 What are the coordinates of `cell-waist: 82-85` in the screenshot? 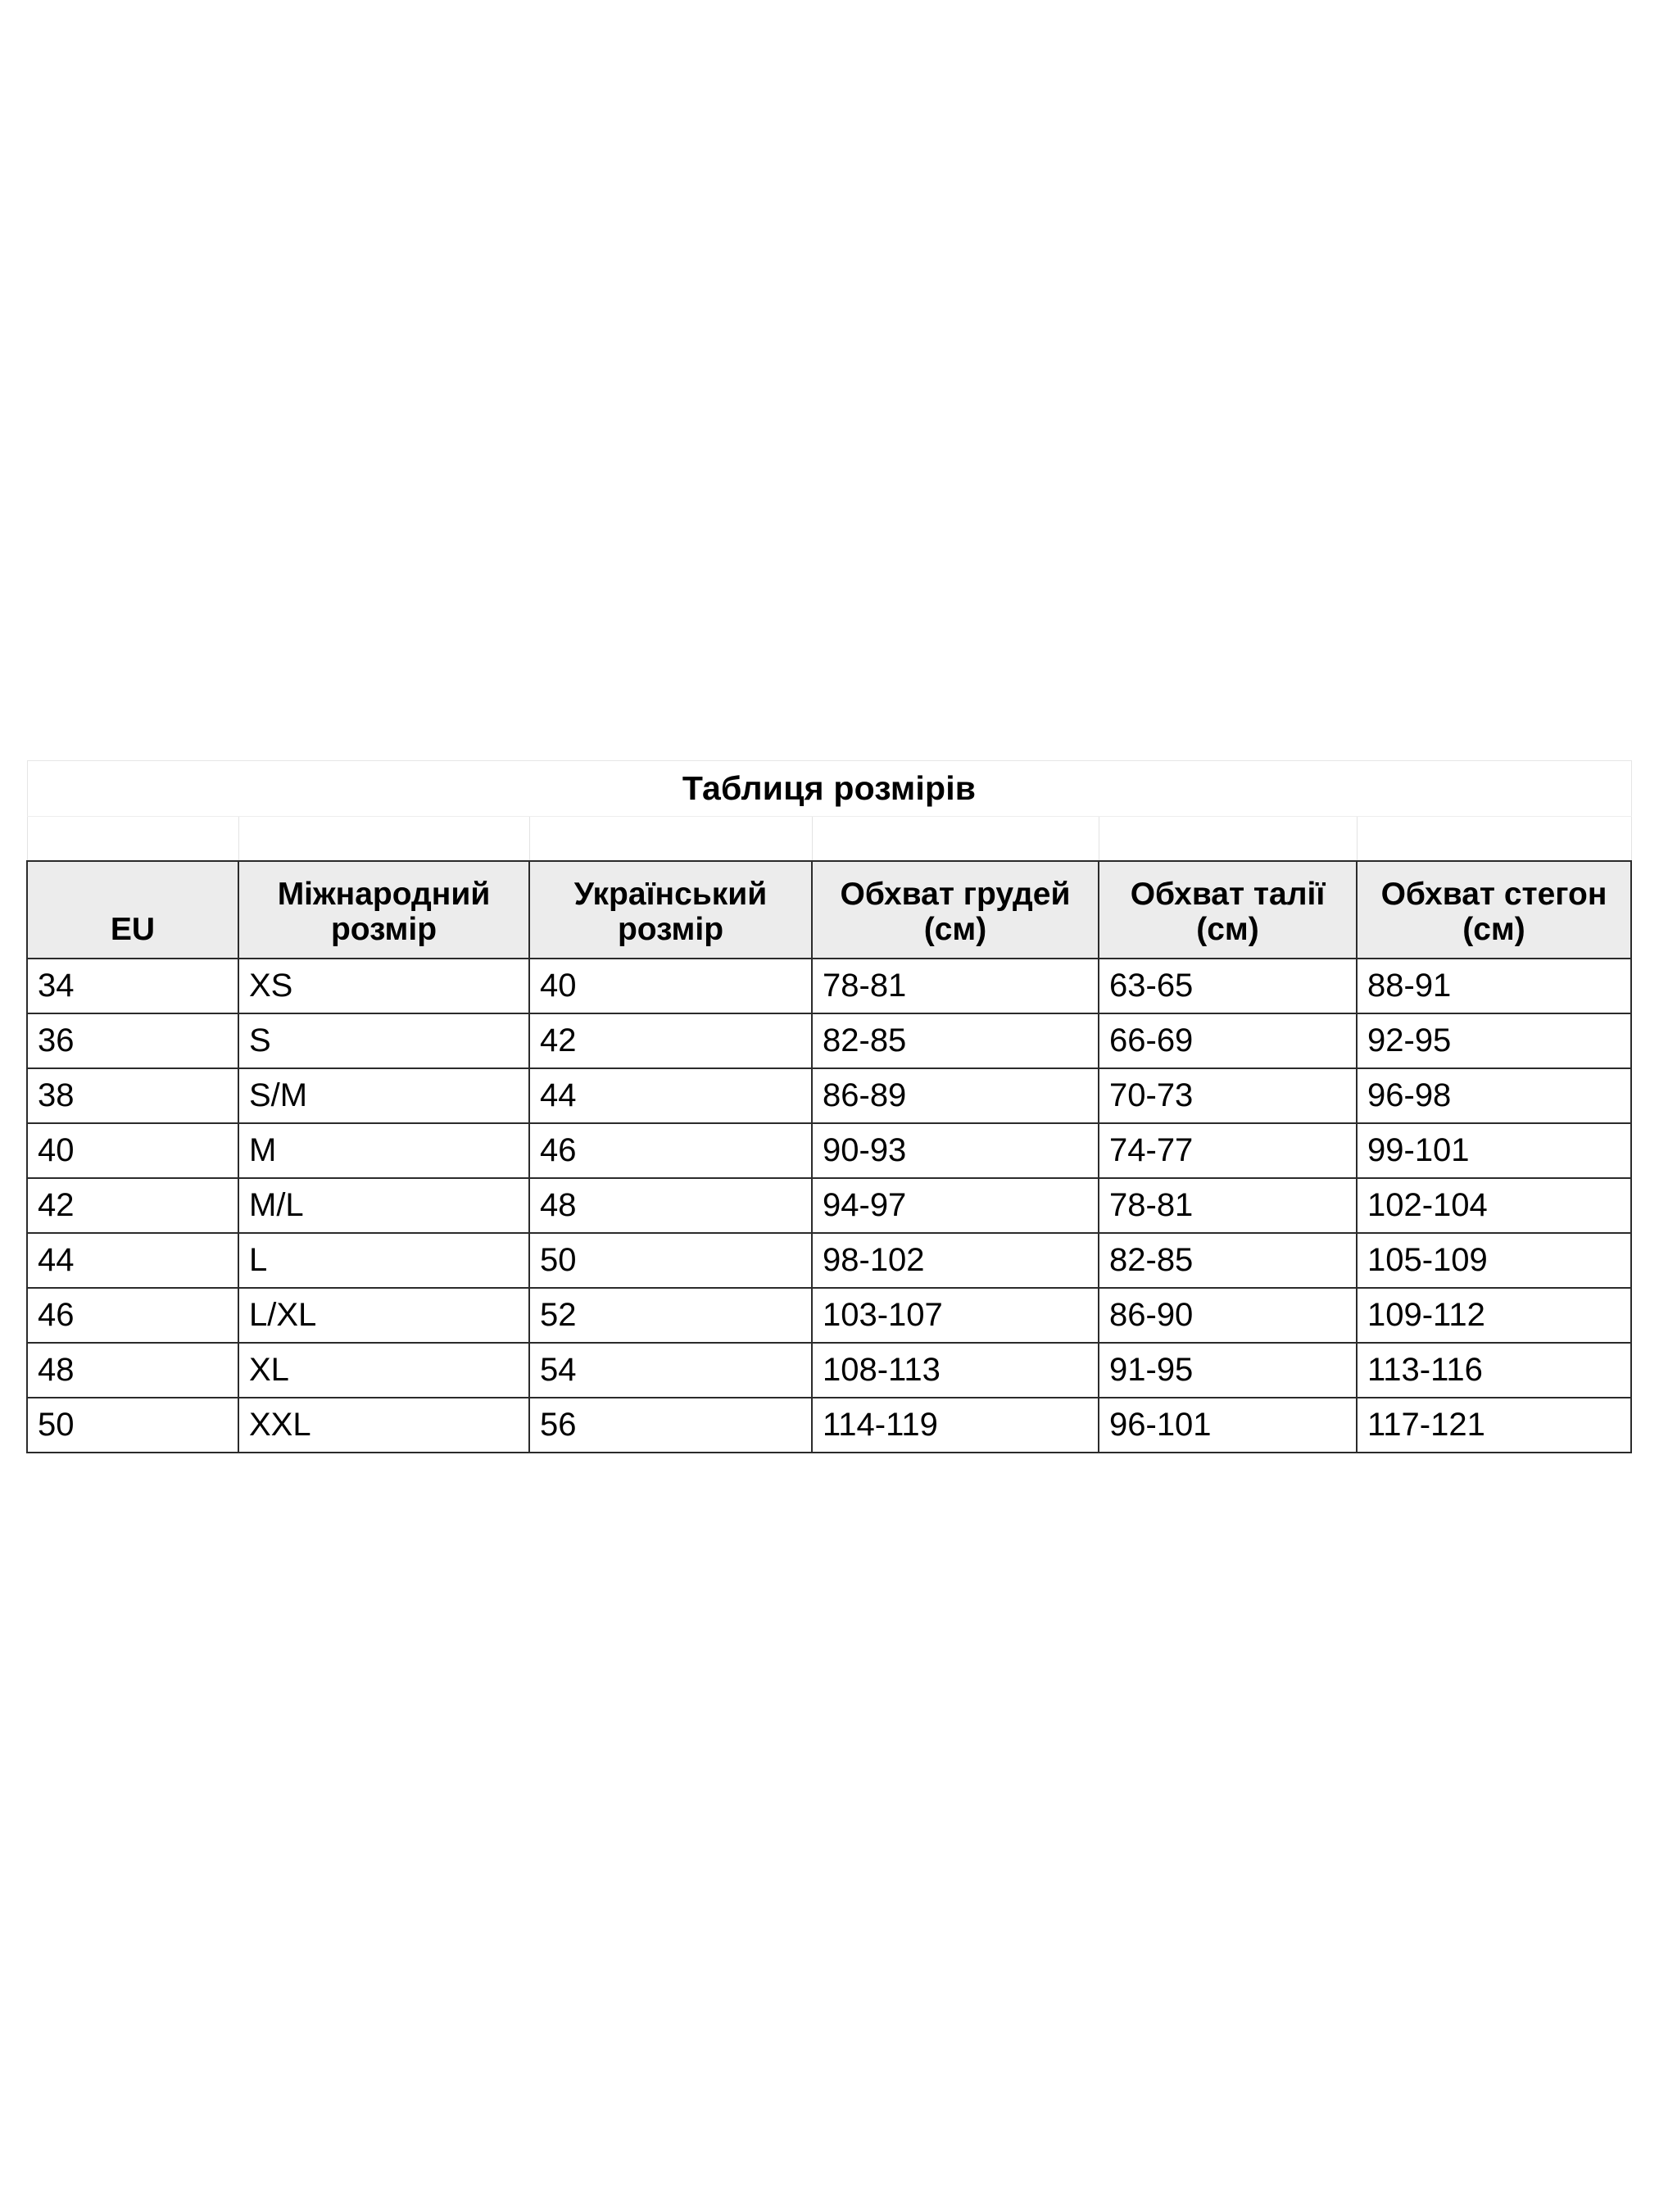 It's located at (1228, 1260).